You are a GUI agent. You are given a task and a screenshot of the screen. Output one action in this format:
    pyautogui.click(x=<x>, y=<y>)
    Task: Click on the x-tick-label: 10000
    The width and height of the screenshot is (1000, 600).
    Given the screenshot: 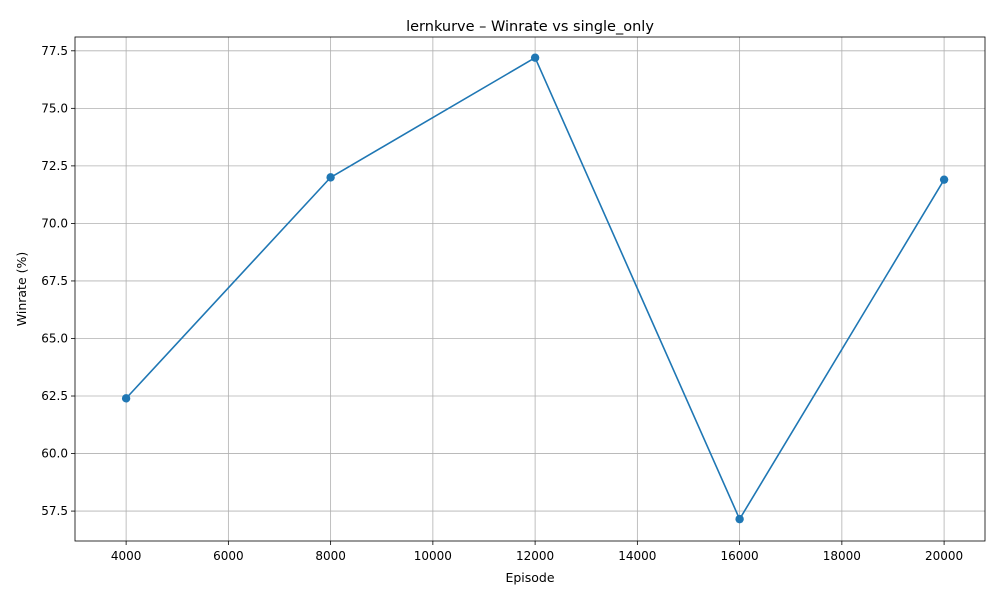 What is the action you would take?
    pyautogui.click(x=433, y=556)
    